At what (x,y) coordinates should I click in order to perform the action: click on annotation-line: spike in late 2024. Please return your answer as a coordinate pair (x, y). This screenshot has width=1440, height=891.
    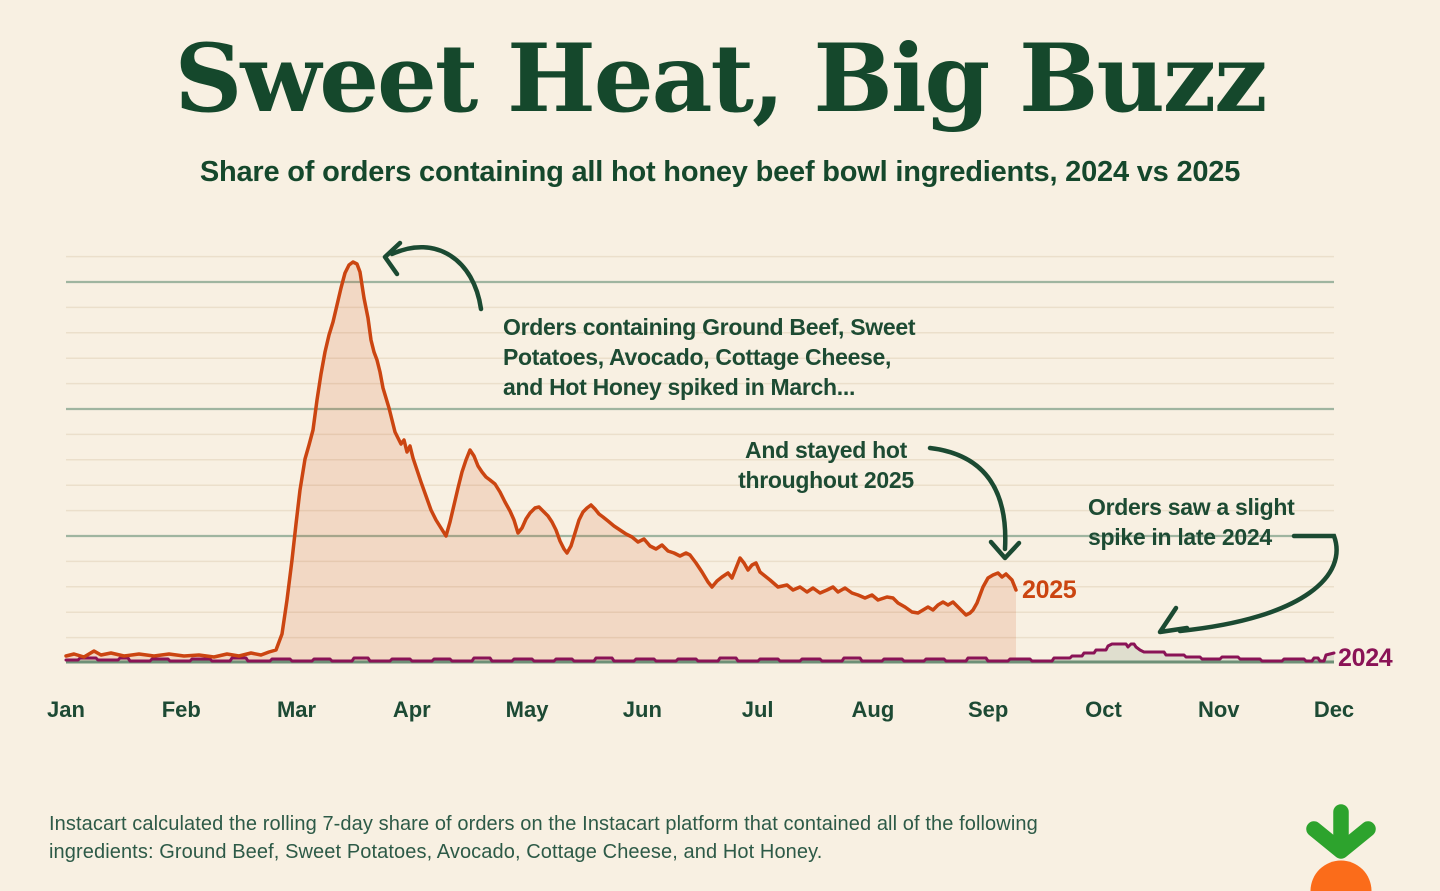
    Looking at the image, I should click on (1180, 537).